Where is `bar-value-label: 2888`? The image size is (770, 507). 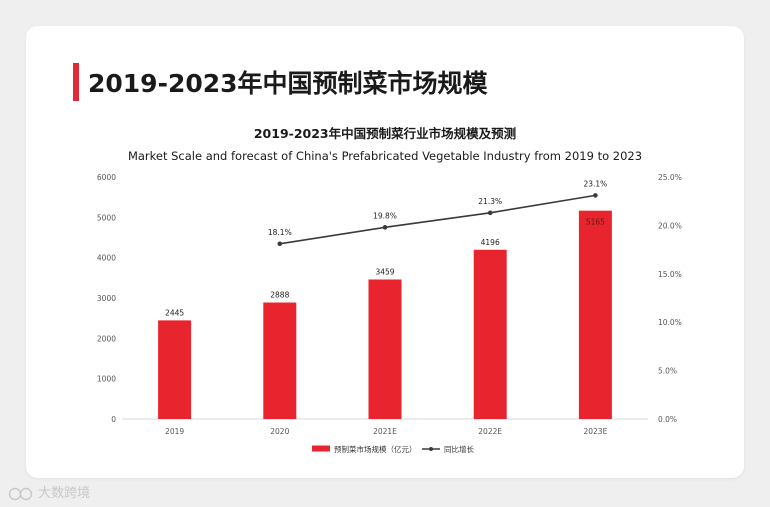
bar-value-label: 2888 is located at coordinates (279, 295).